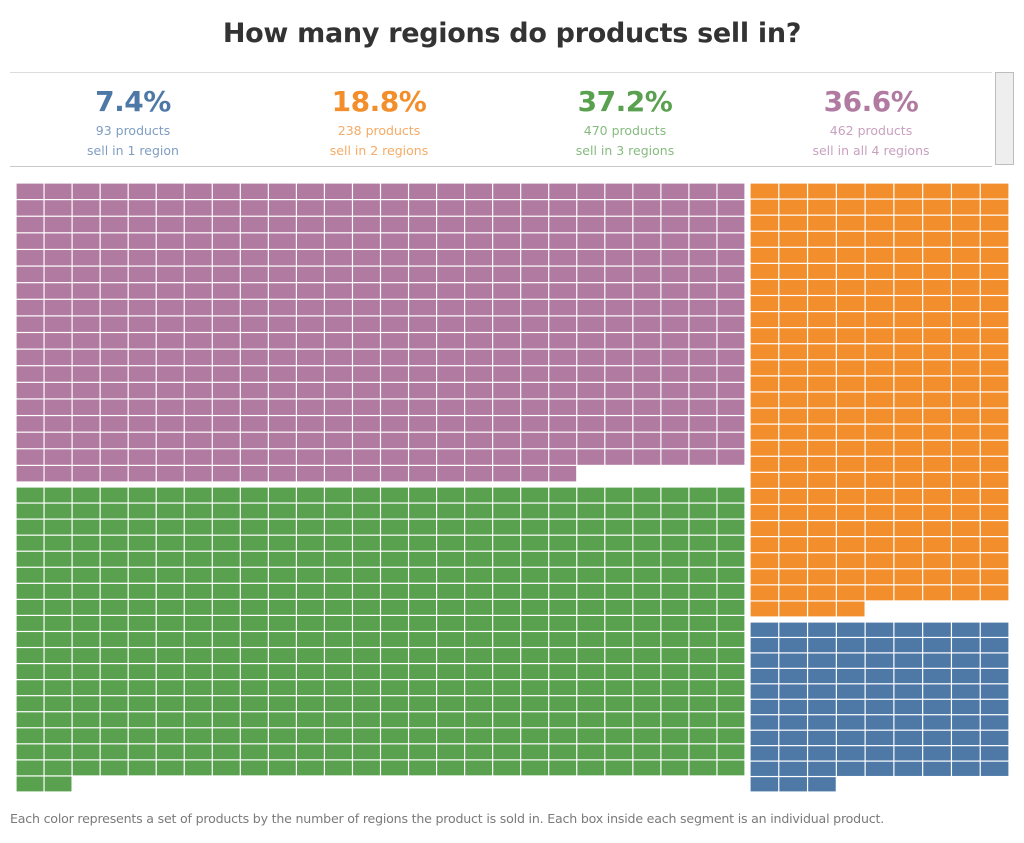  What do you see at coordinates (379, 119) in the screenshot?
I see `kpi-2-regions: 18.8% 238 products sell in 2 regions` at bounding box center [379, 119].